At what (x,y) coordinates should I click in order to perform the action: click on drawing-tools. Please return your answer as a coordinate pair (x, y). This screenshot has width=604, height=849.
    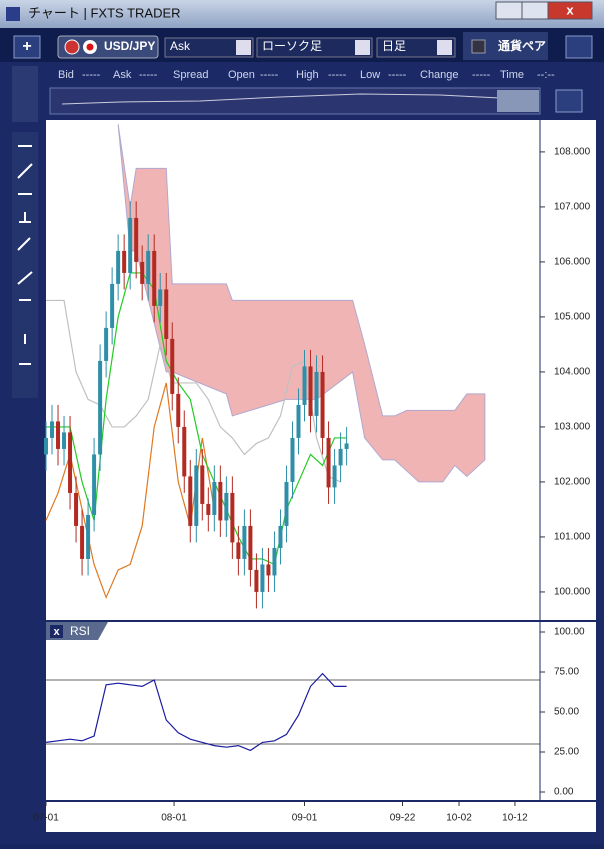
    Looking at the image, I should click on (25, 265).